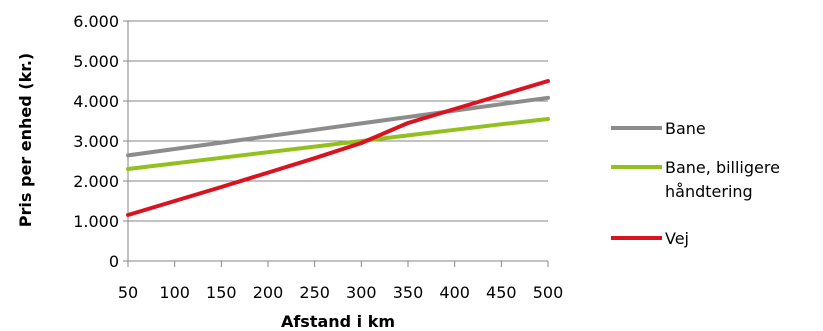  I want to click on x-axis-title: Afstand i km, so click(338, 321).